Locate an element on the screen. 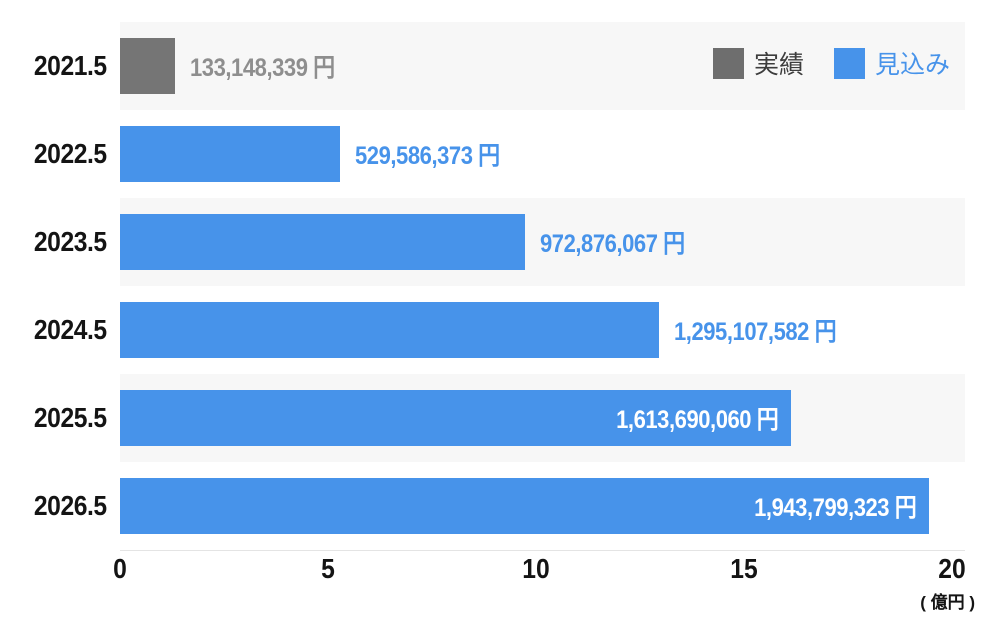 The image size is (1000, 619). legend-label-forecast: 見込み is located at coordinates (913, 65).